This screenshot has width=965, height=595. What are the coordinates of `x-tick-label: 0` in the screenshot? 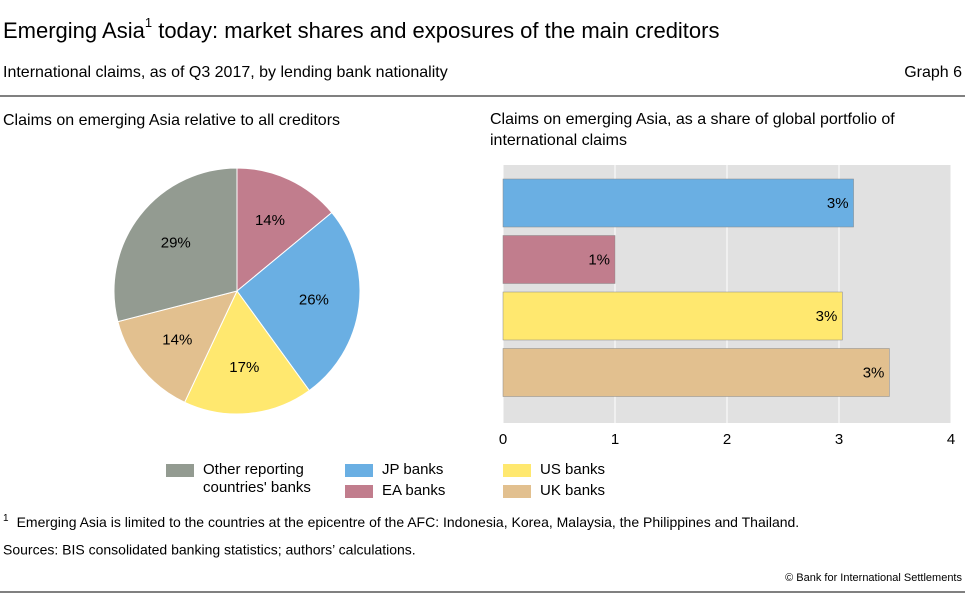 It's located at (503, 439).